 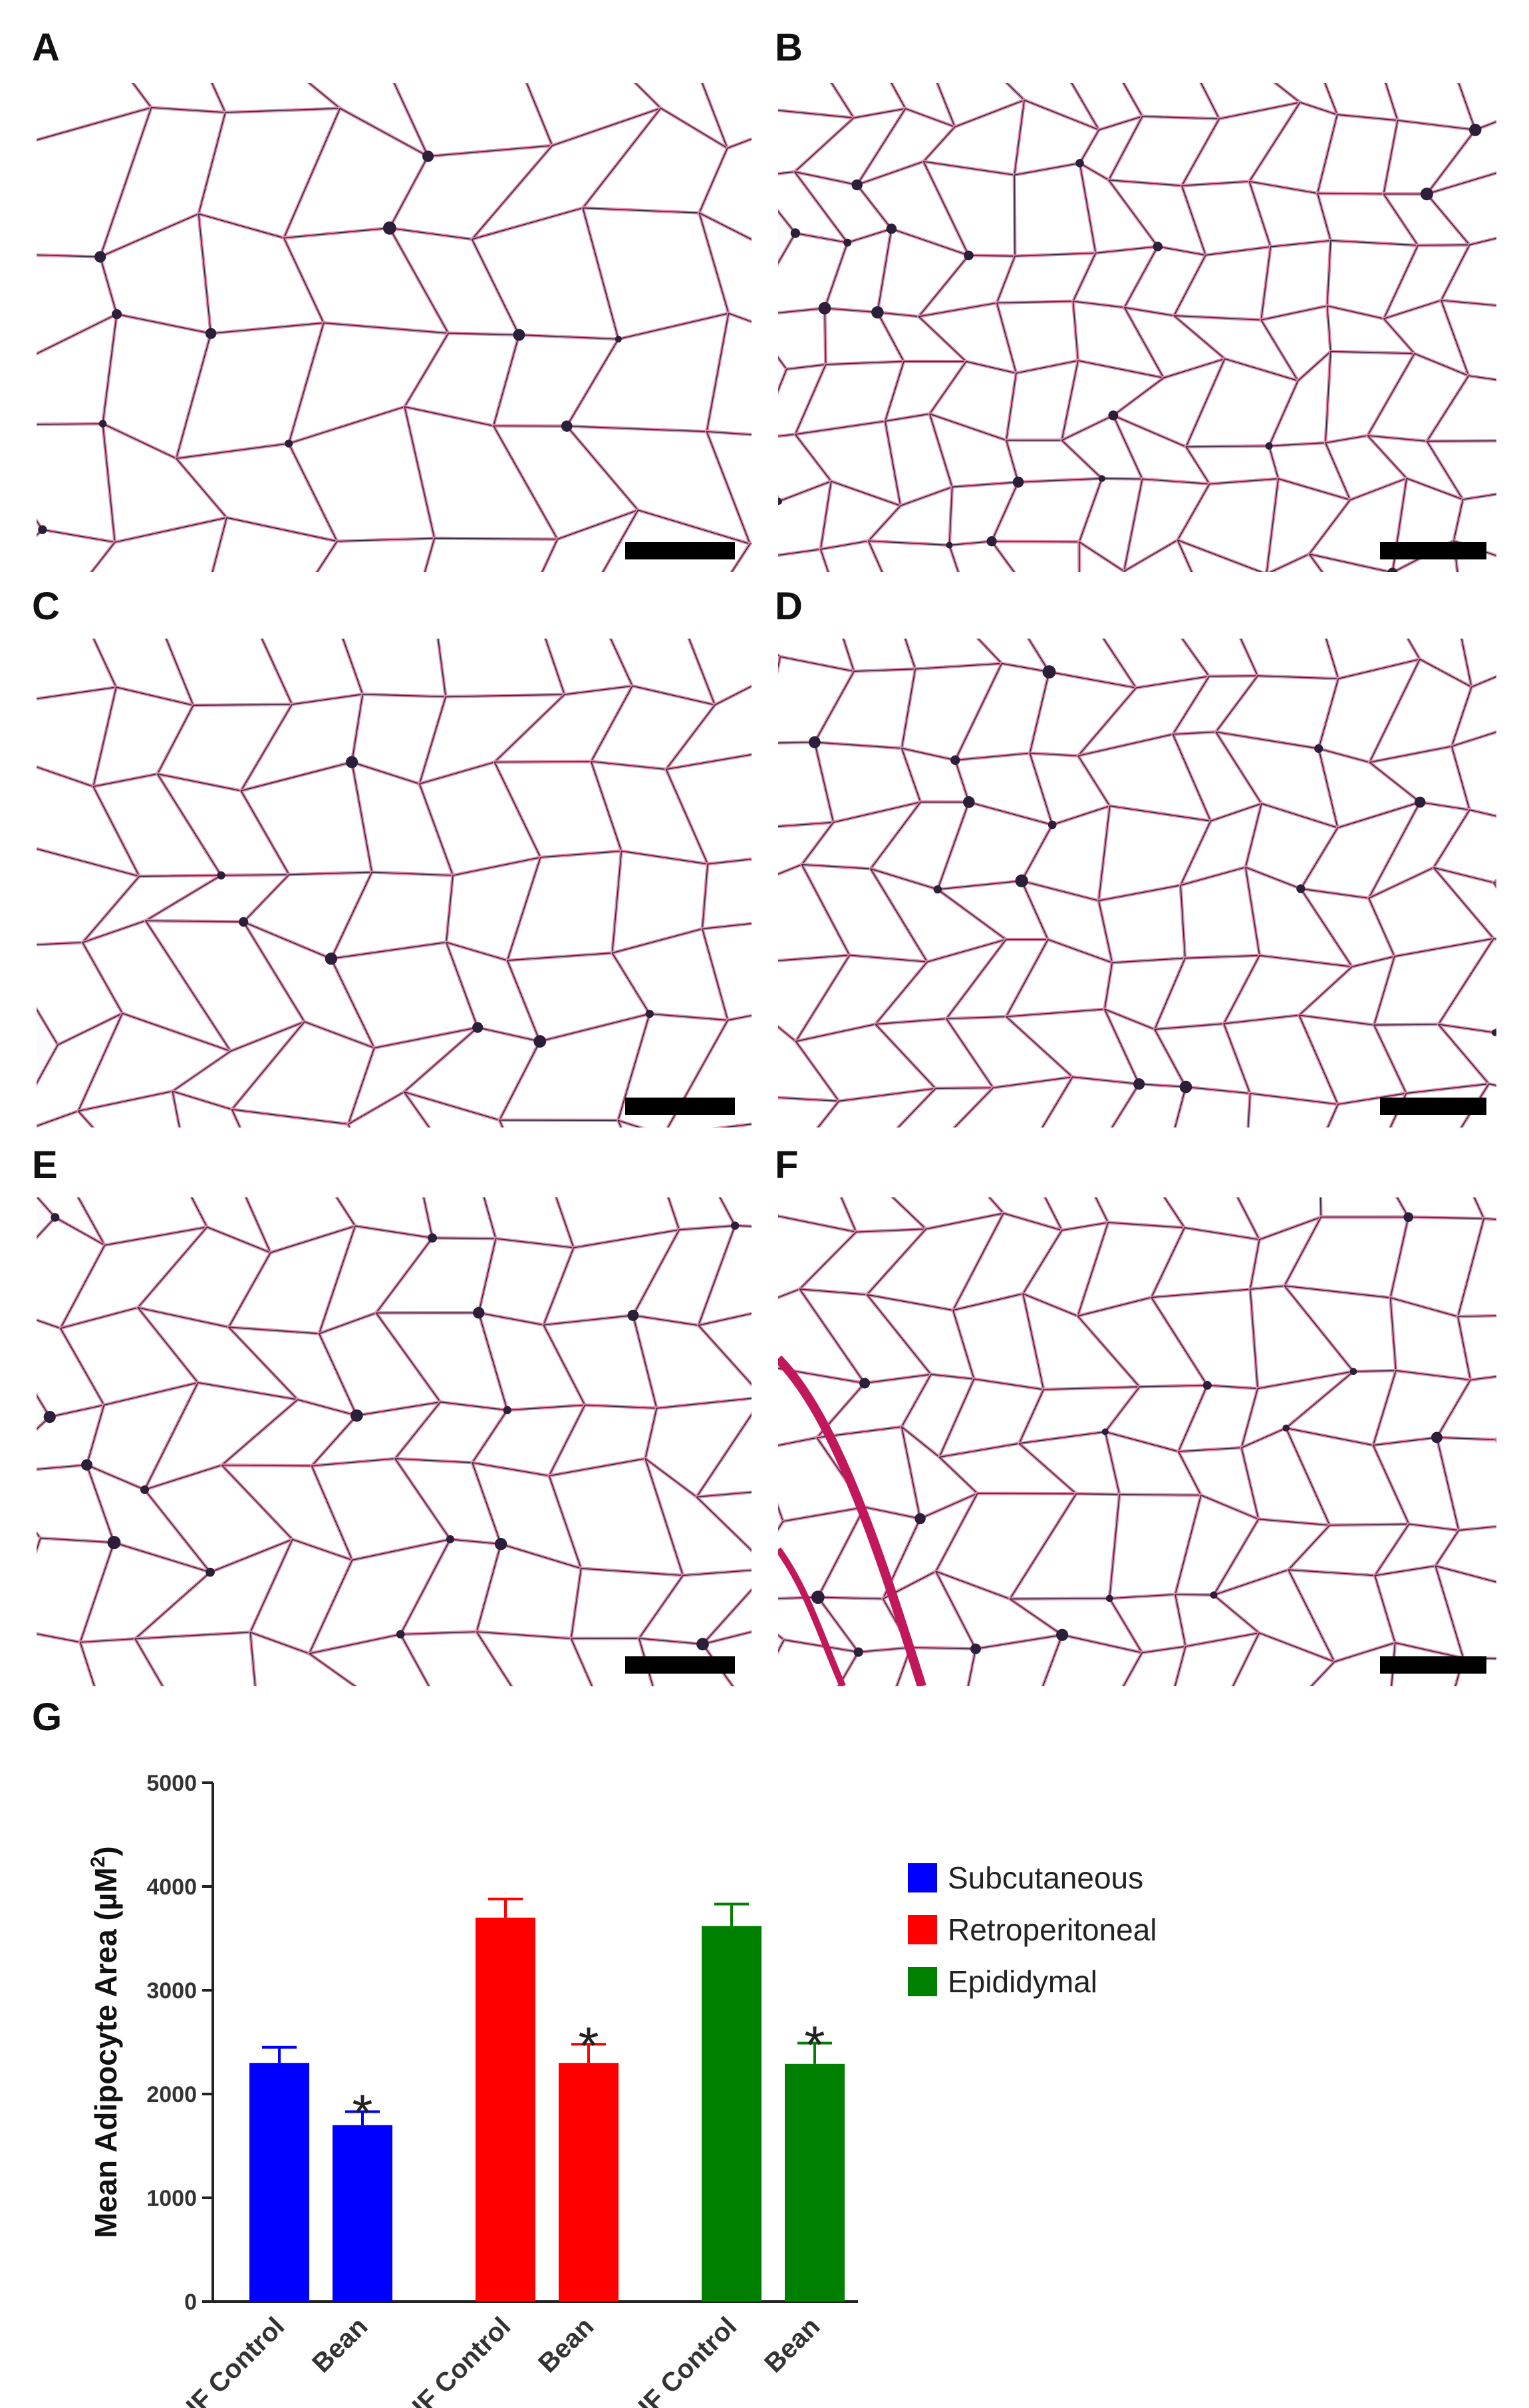 What do you see at coordinates (394, 883) in the screenshot?
I see `micrograph-c-image` at bounding box center [394, 883].